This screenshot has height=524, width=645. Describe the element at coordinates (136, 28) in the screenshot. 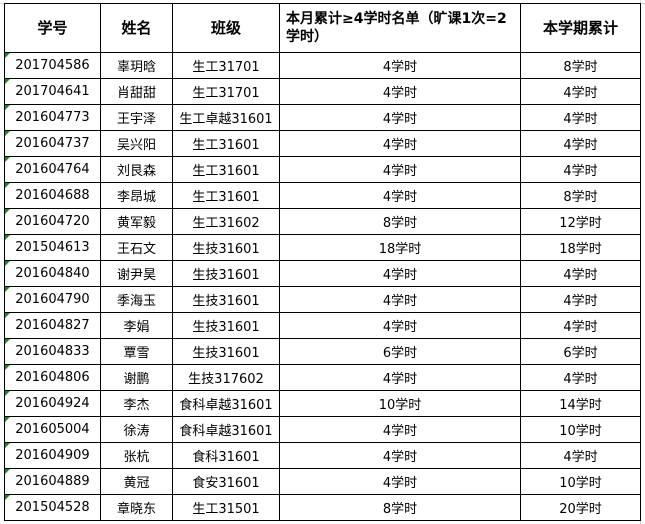

I see `header-name: 姓名` at that location.